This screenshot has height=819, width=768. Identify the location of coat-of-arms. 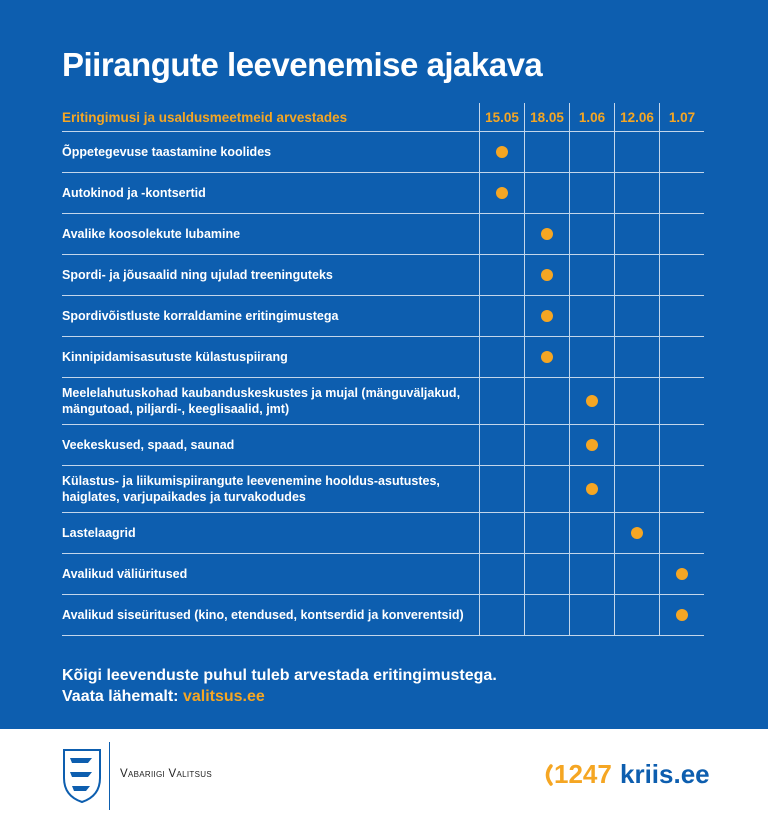
(82, 776).